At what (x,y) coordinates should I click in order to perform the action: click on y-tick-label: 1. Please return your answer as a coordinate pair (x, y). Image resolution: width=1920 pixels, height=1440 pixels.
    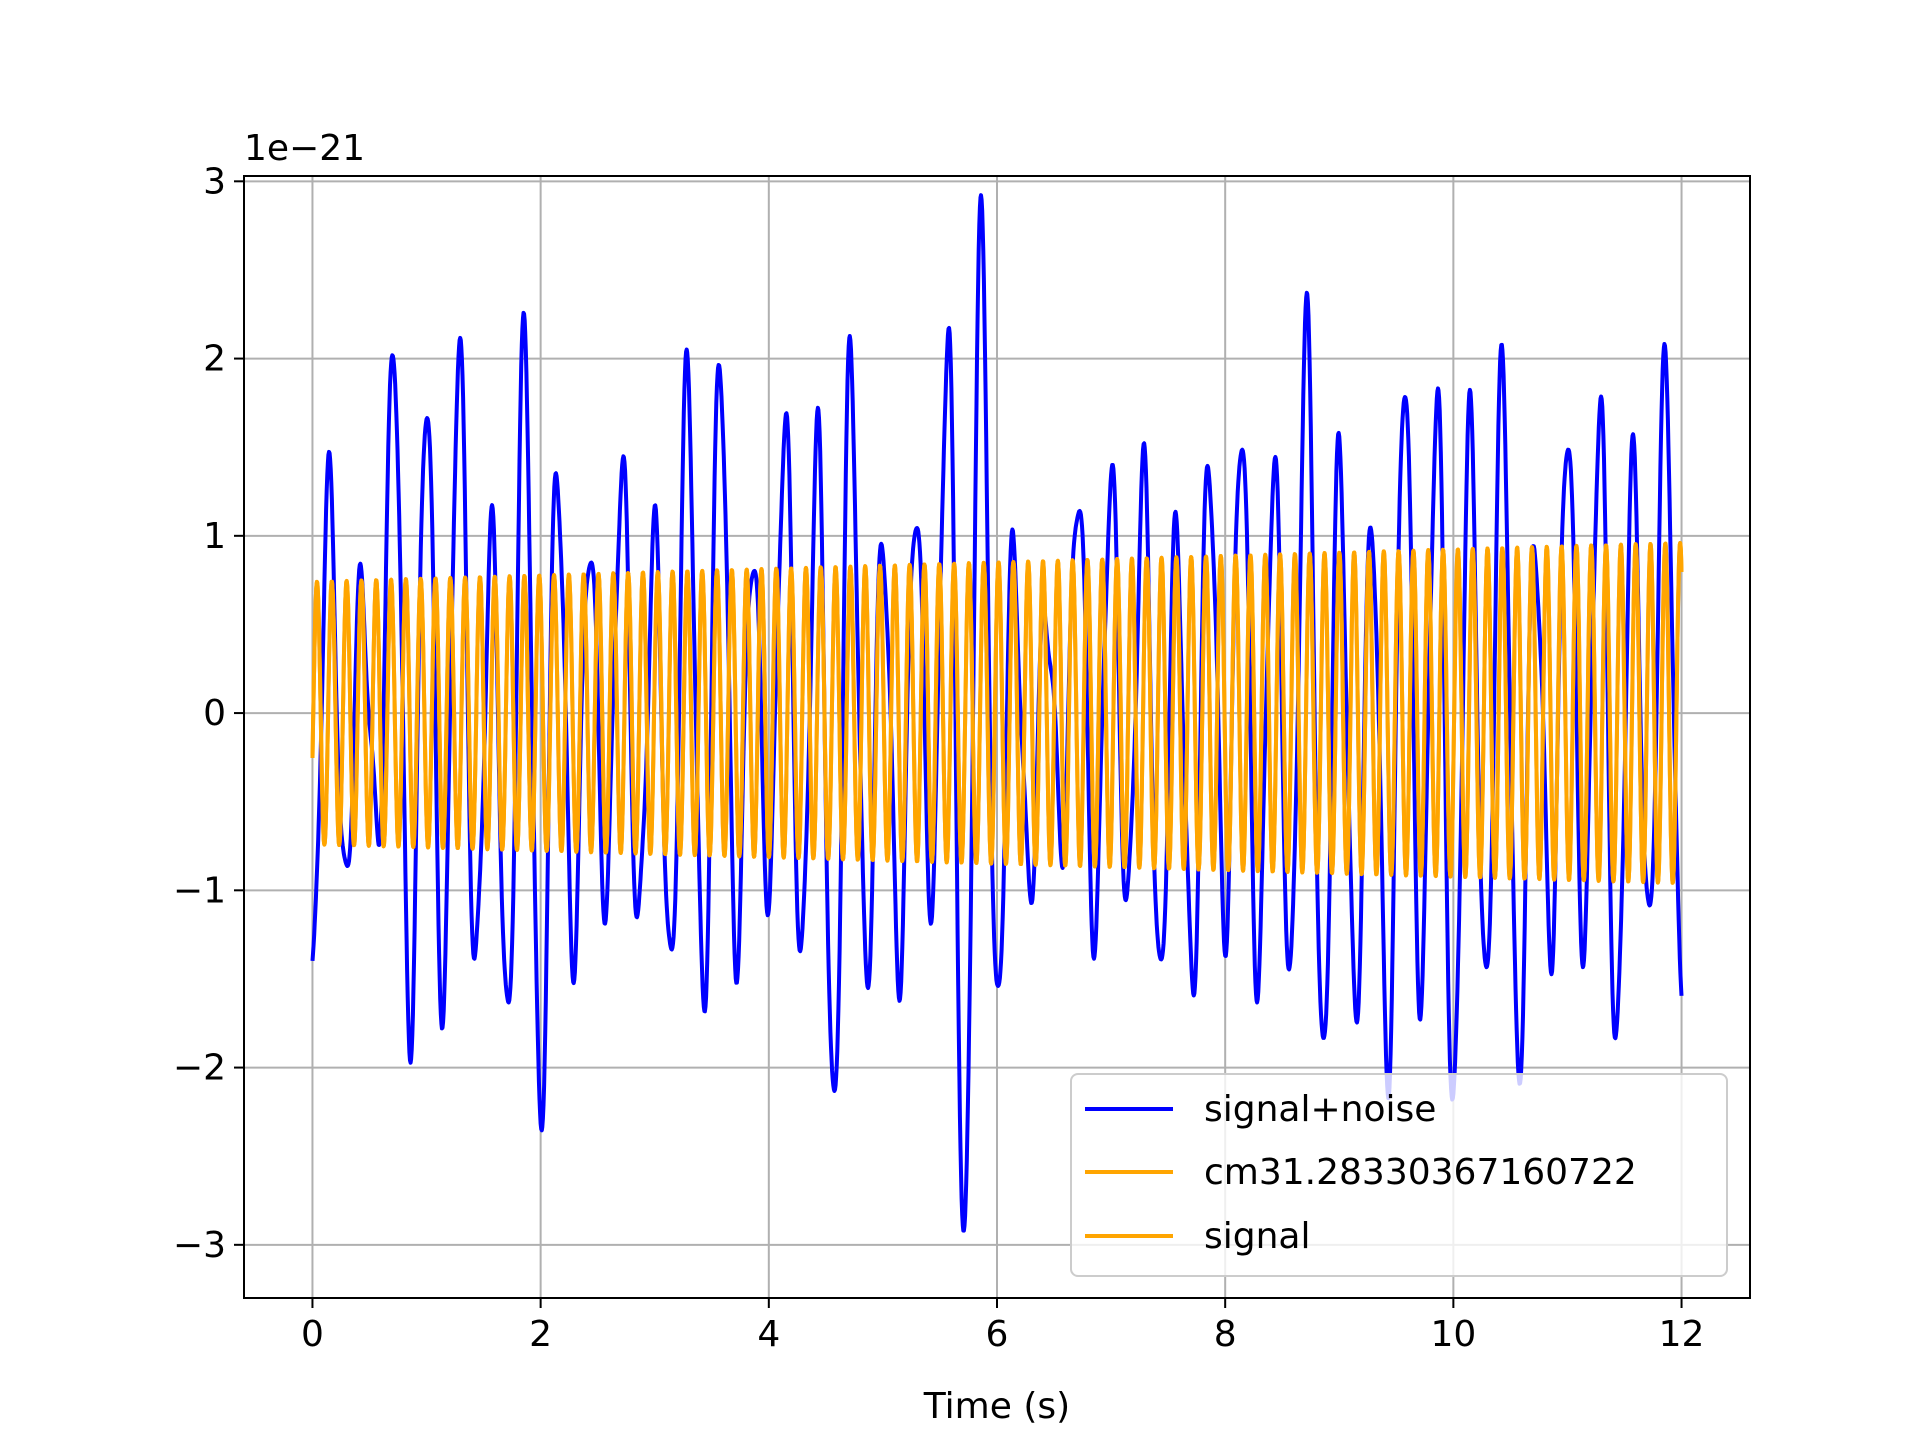
    Looking at the image, I should click on (214, 536).